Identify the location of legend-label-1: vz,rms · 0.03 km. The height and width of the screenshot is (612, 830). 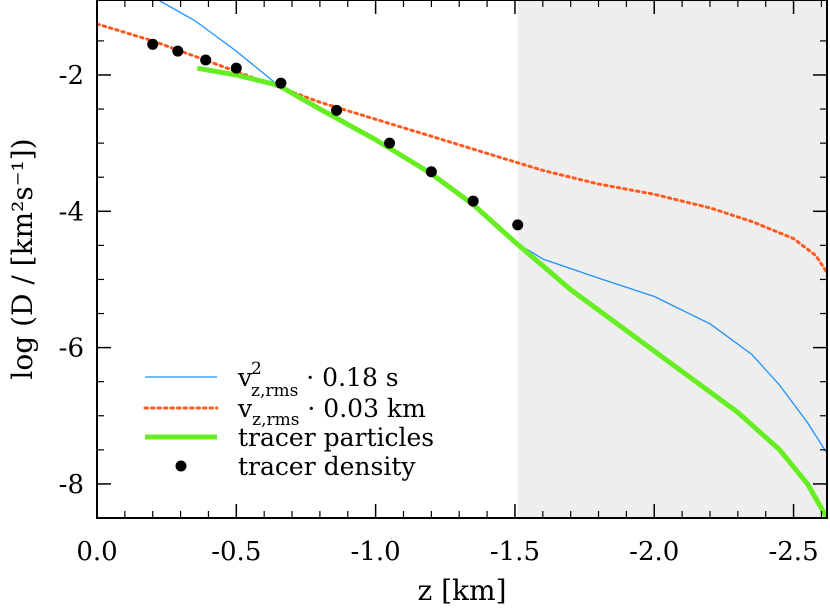
(331, 412).